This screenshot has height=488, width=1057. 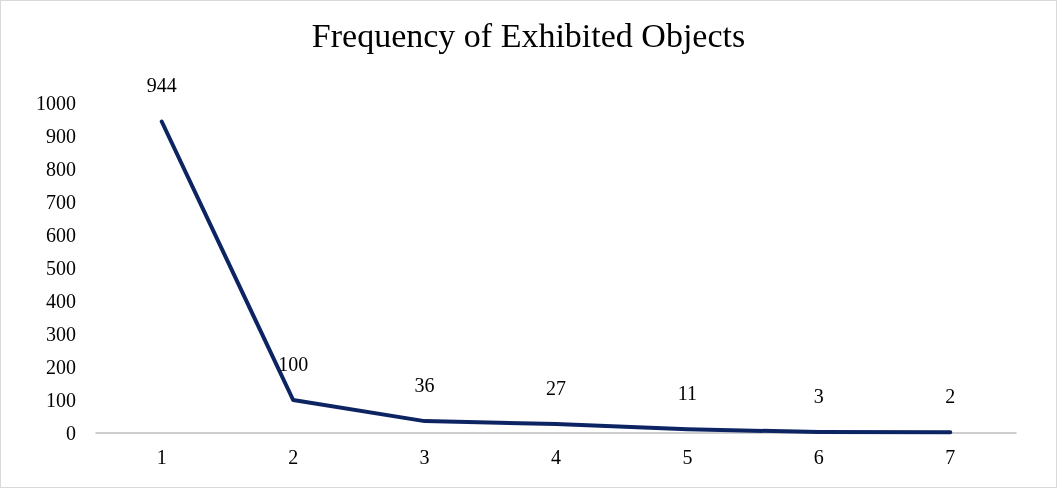 What do you see at coordinates (950, 396) in the screenshot?
I see `data-label: 2` at bounding box center [950, 396].